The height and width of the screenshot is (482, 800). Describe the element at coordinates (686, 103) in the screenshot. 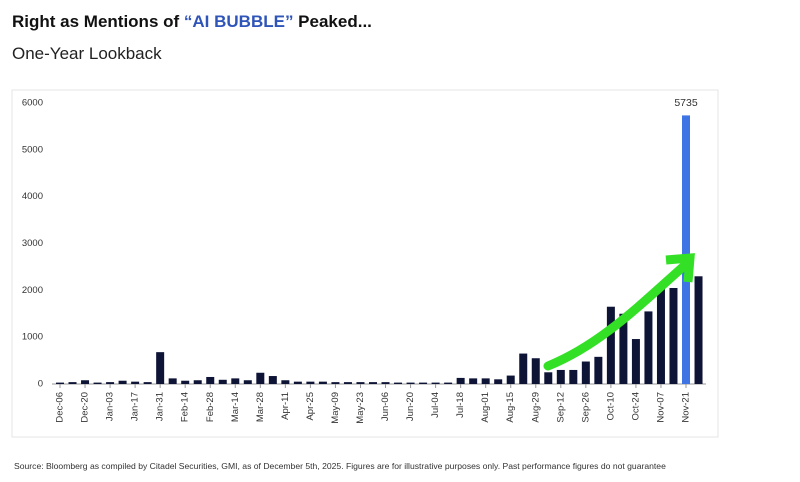

I see `data-label: 5735` at that location.